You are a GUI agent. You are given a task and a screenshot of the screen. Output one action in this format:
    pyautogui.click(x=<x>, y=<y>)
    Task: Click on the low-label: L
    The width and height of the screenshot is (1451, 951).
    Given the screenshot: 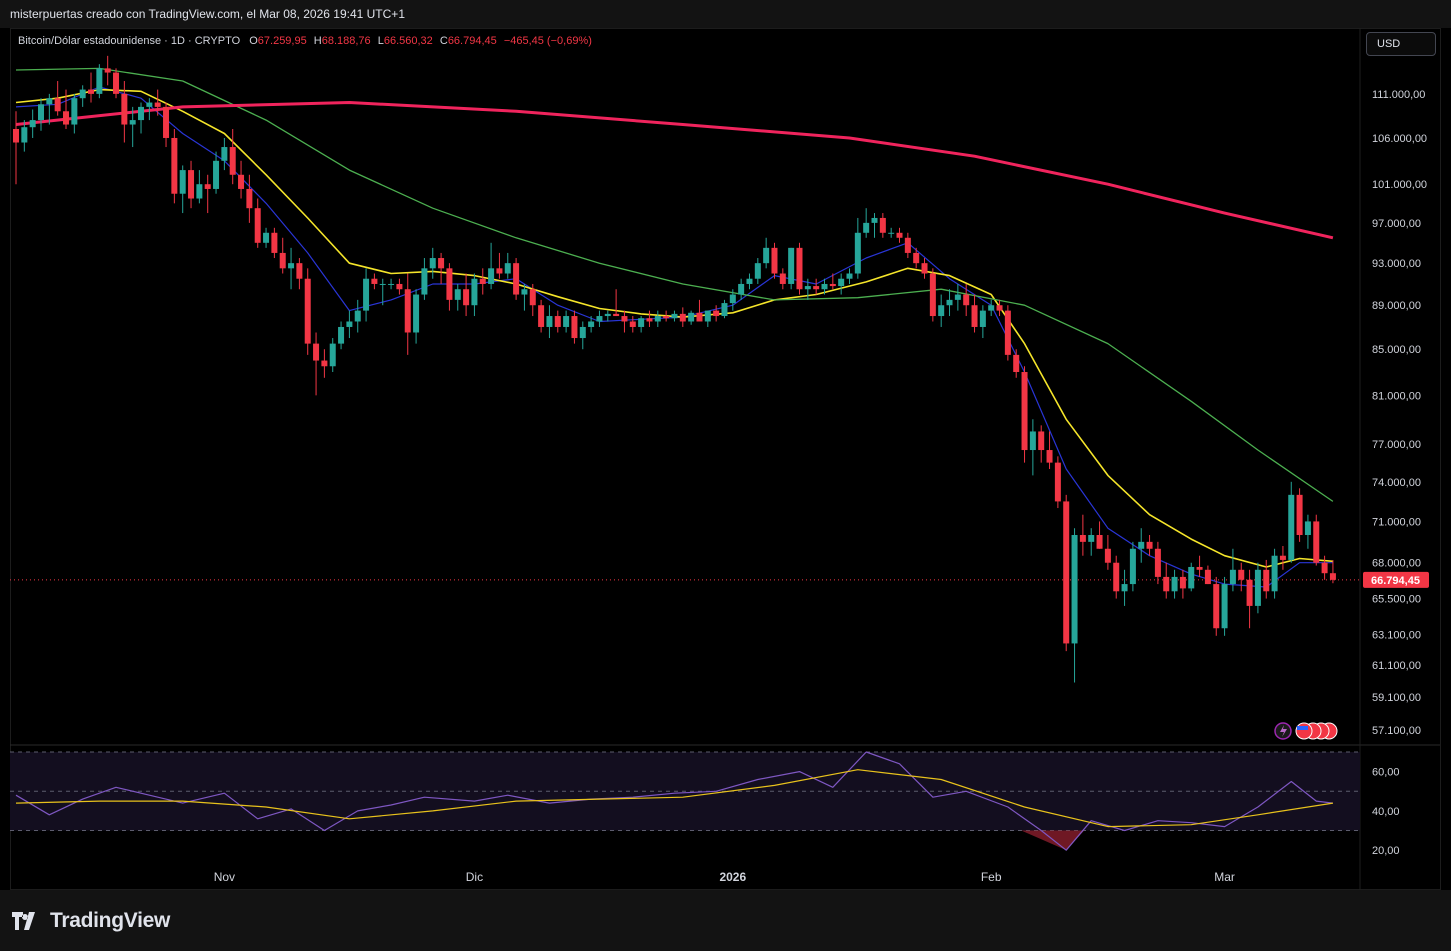 What is the action you would take?
    pyautogui.click(x=380, y=41)
    